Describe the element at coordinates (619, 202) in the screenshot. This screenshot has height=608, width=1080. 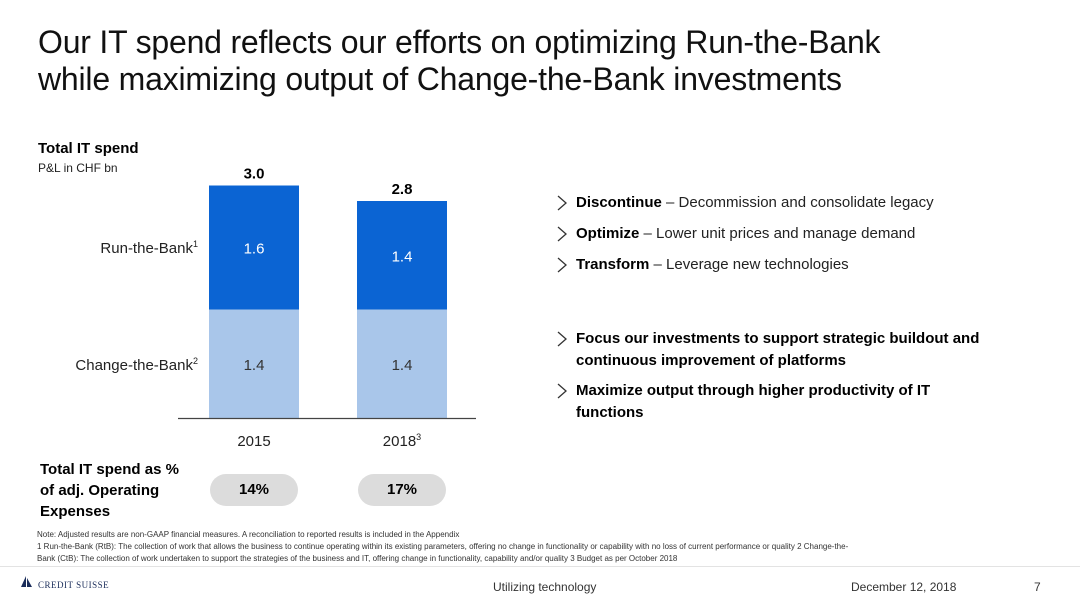
I see `bullet-discontinue-bold: Discontinue` at that location.